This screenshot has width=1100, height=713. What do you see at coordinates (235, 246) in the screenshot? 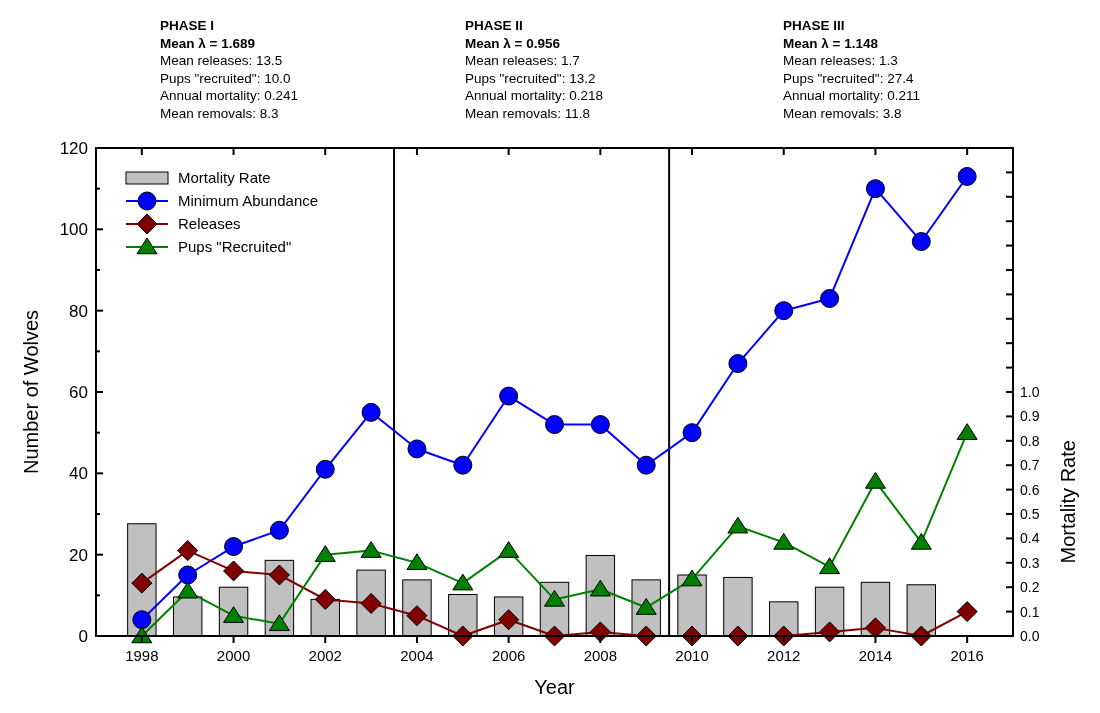
I see `legend-label: Pups "Recruited"` at bounding box center [235, 246].